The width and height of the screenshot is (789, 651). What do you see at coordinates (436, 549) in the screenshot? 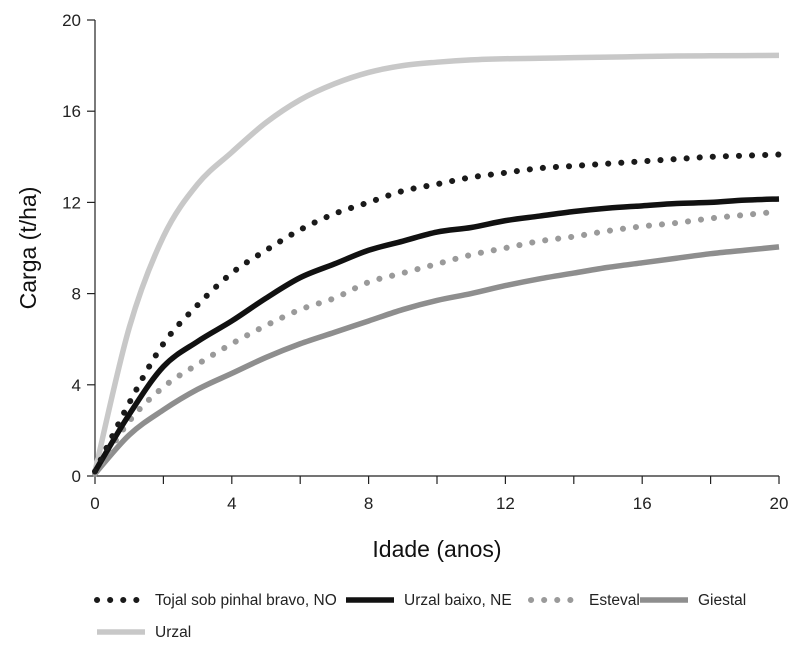
I see `x-axis-title: Idade (anos)` at bounding box center [436, 549].